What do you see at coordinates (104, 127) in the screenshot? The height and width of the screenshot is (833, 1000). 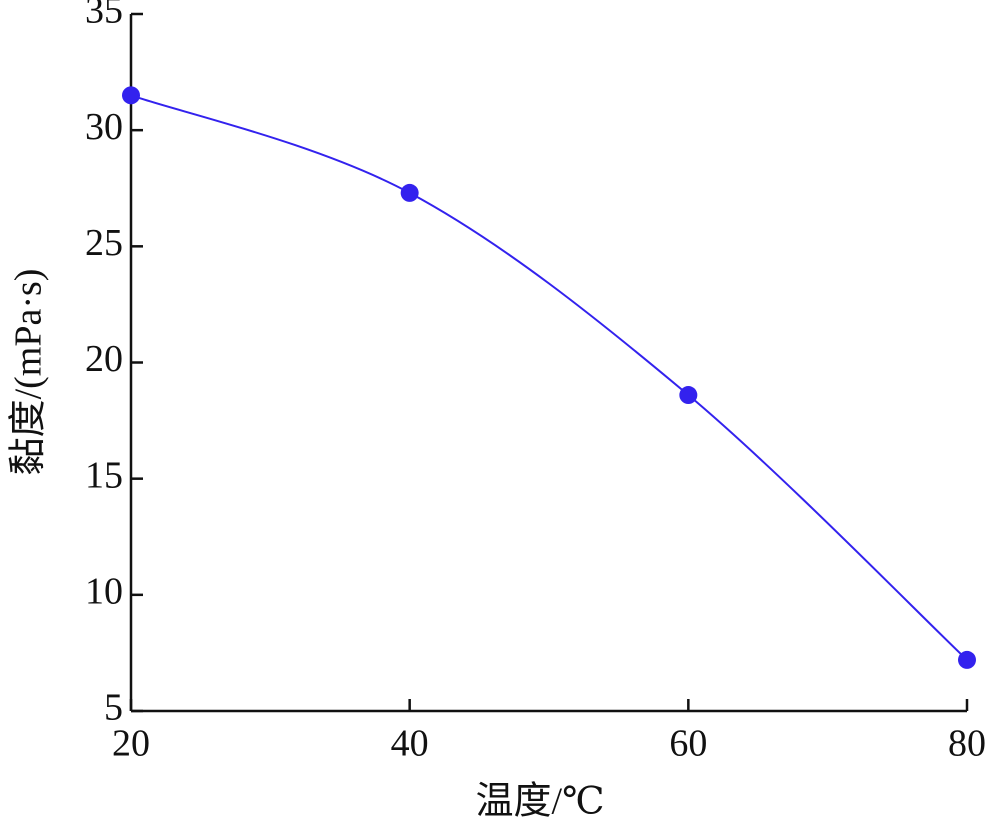 I see `y-tick-label: 30` at bounding box center [104, 127].